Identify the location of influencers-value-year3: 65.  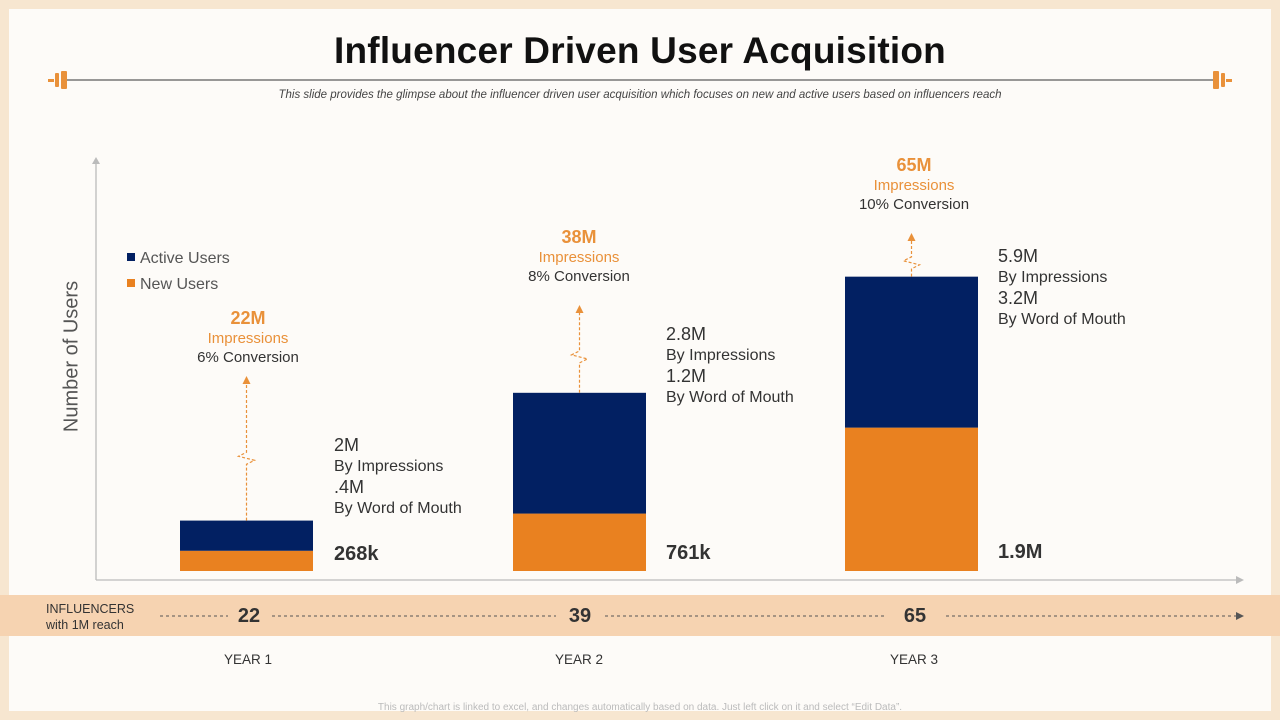
(915, 616).